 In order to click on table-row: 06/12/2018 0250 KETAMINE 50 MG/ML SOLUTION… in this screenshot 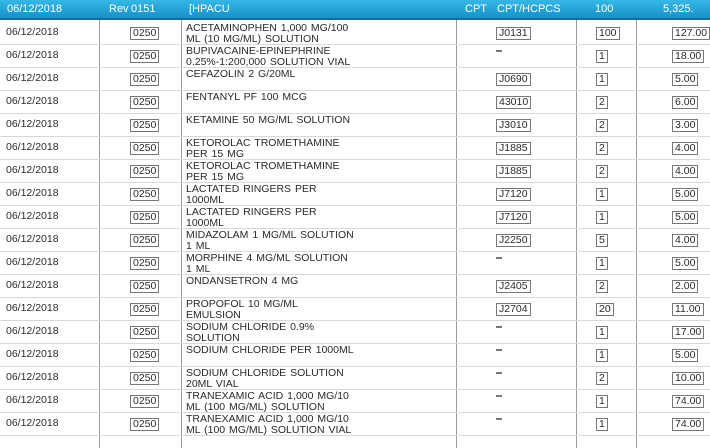, I will do `click(355, 125)`.